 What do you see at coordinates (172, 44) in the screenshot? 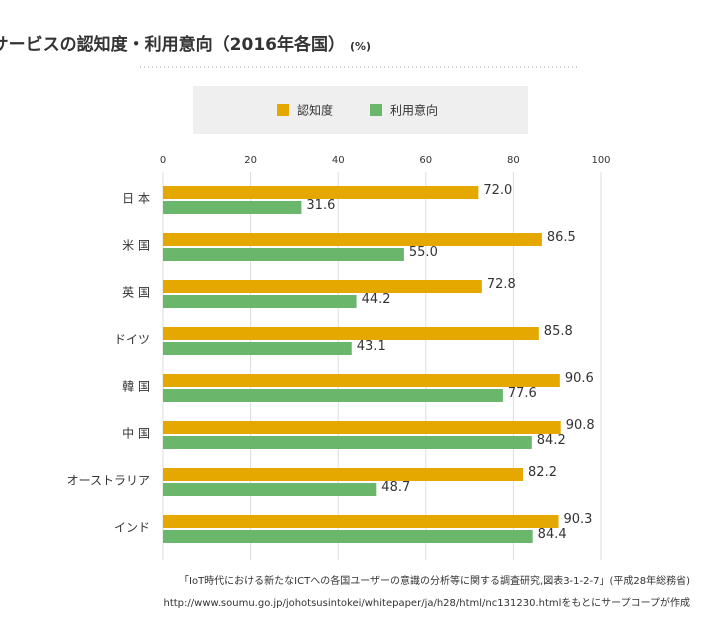
I see `chart-title: 民泊サービスの認知度・利用意向（2016年各国）` at bounding box center [172, 44].